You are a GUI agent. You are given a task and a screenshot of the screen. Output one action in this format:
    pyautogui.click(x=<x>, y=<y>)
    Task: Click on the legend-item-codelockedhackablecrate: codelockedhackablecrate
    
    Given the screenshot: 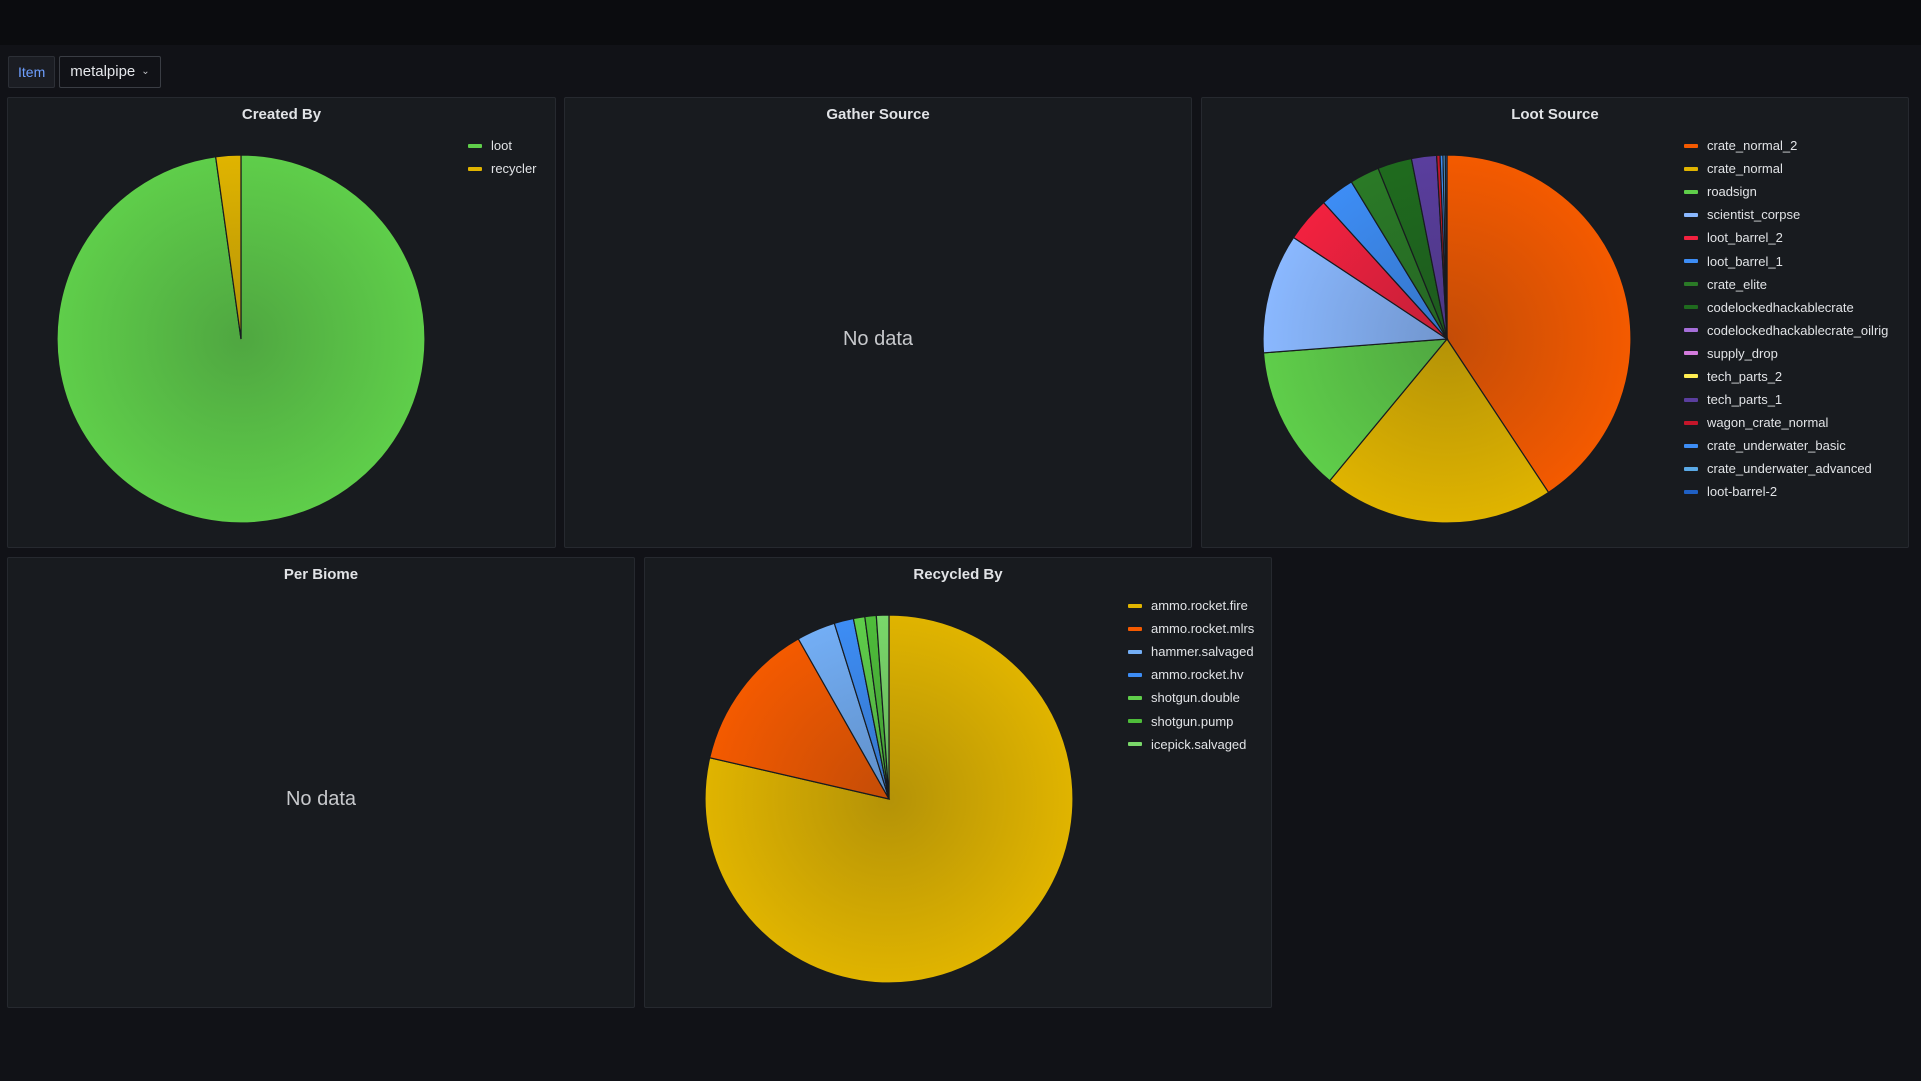 What is the action you would take?
    pyautogui.click(x=1786, y=307)
    